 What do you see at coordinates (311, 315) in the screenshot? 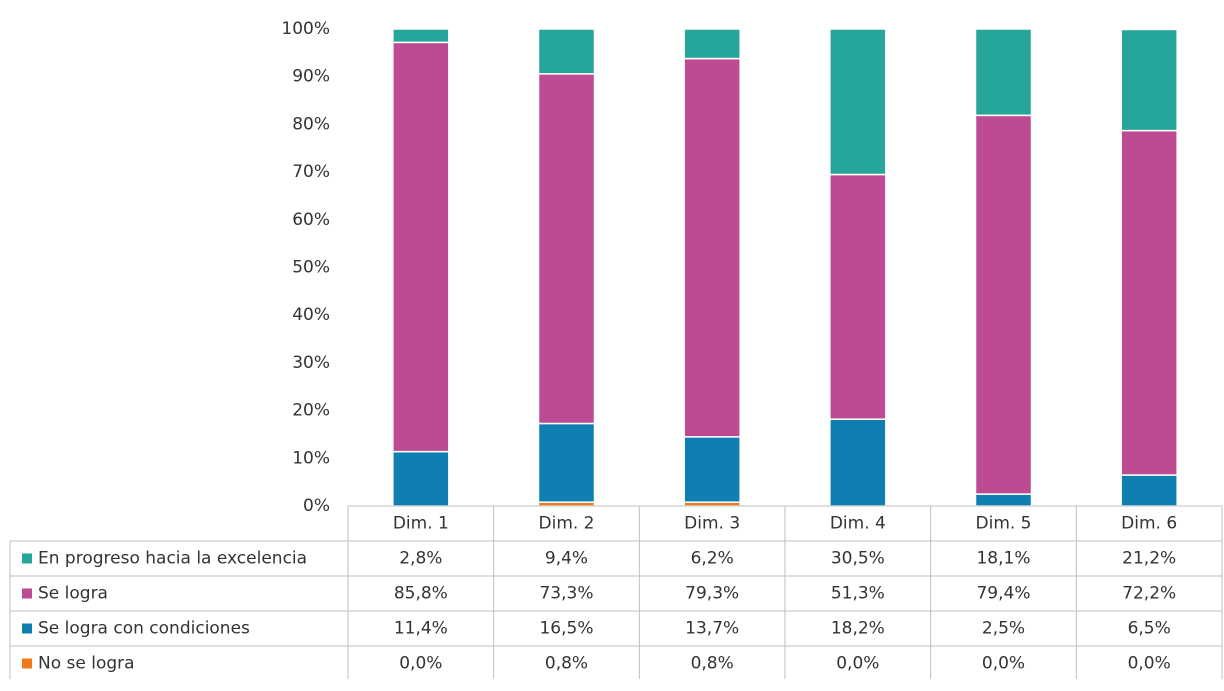
I see `y-tick-label: 40%` at bounding box center [311, 315].